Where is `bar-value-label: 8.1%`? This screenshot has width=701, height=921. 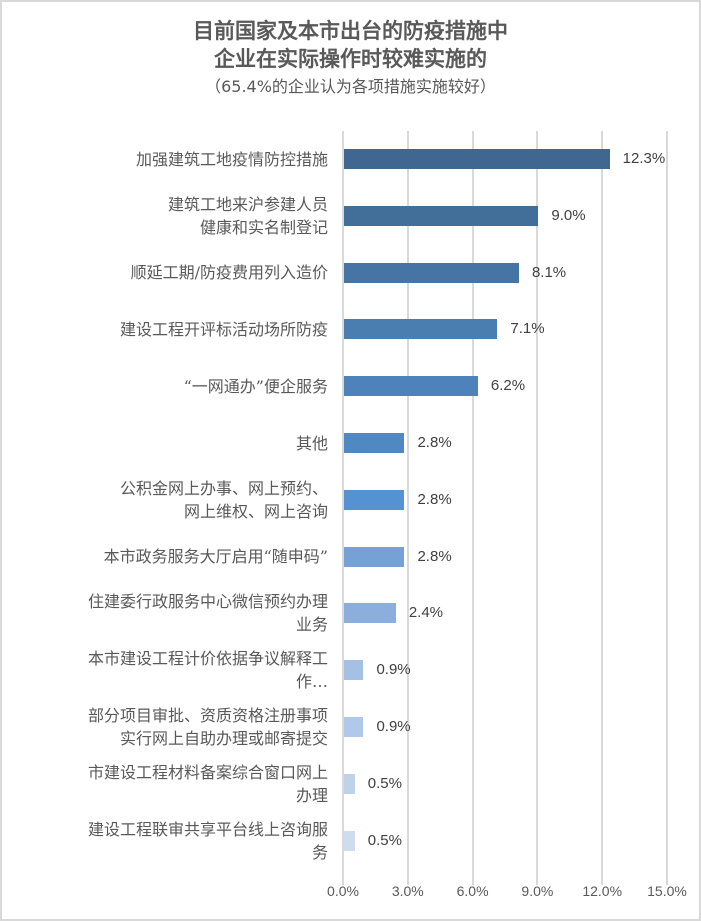 bar-value-label: 8.1% is located at coordinates (549, 272).